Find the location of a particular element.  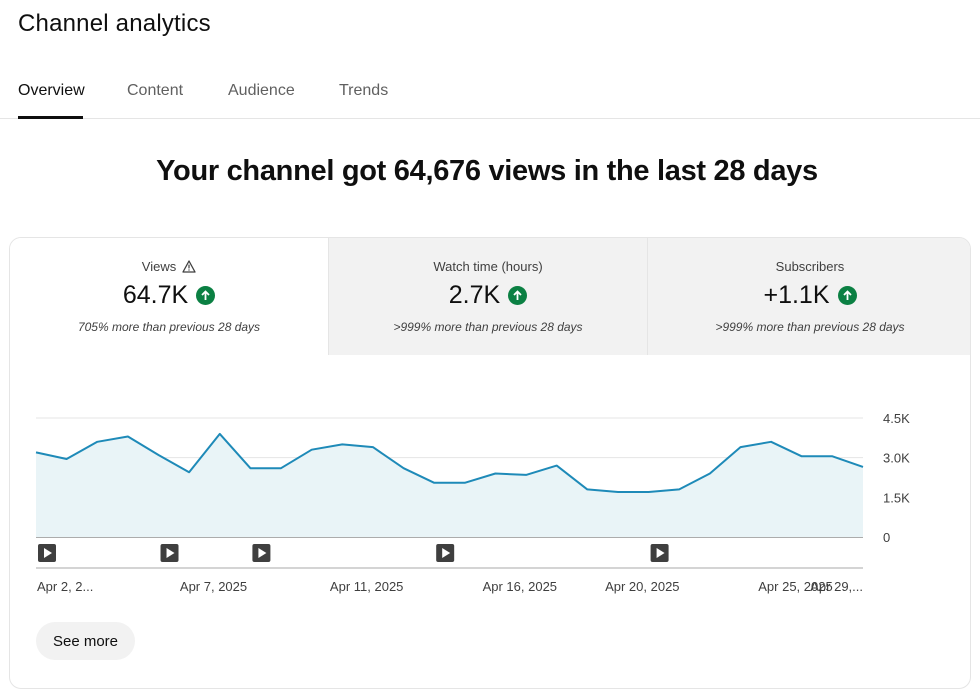

metric-label-row: Views is located at coordinates (169, 267).